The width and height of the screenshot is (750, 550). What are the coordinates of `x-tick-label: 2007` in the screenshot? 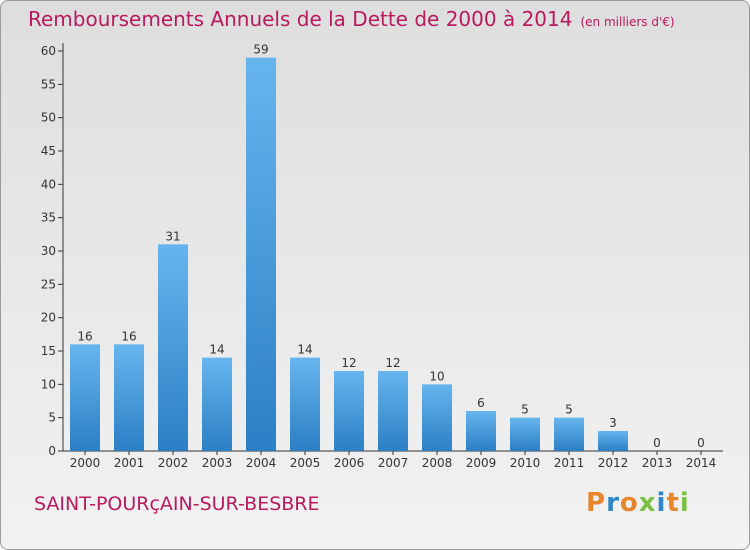 It's located at (393, 463).